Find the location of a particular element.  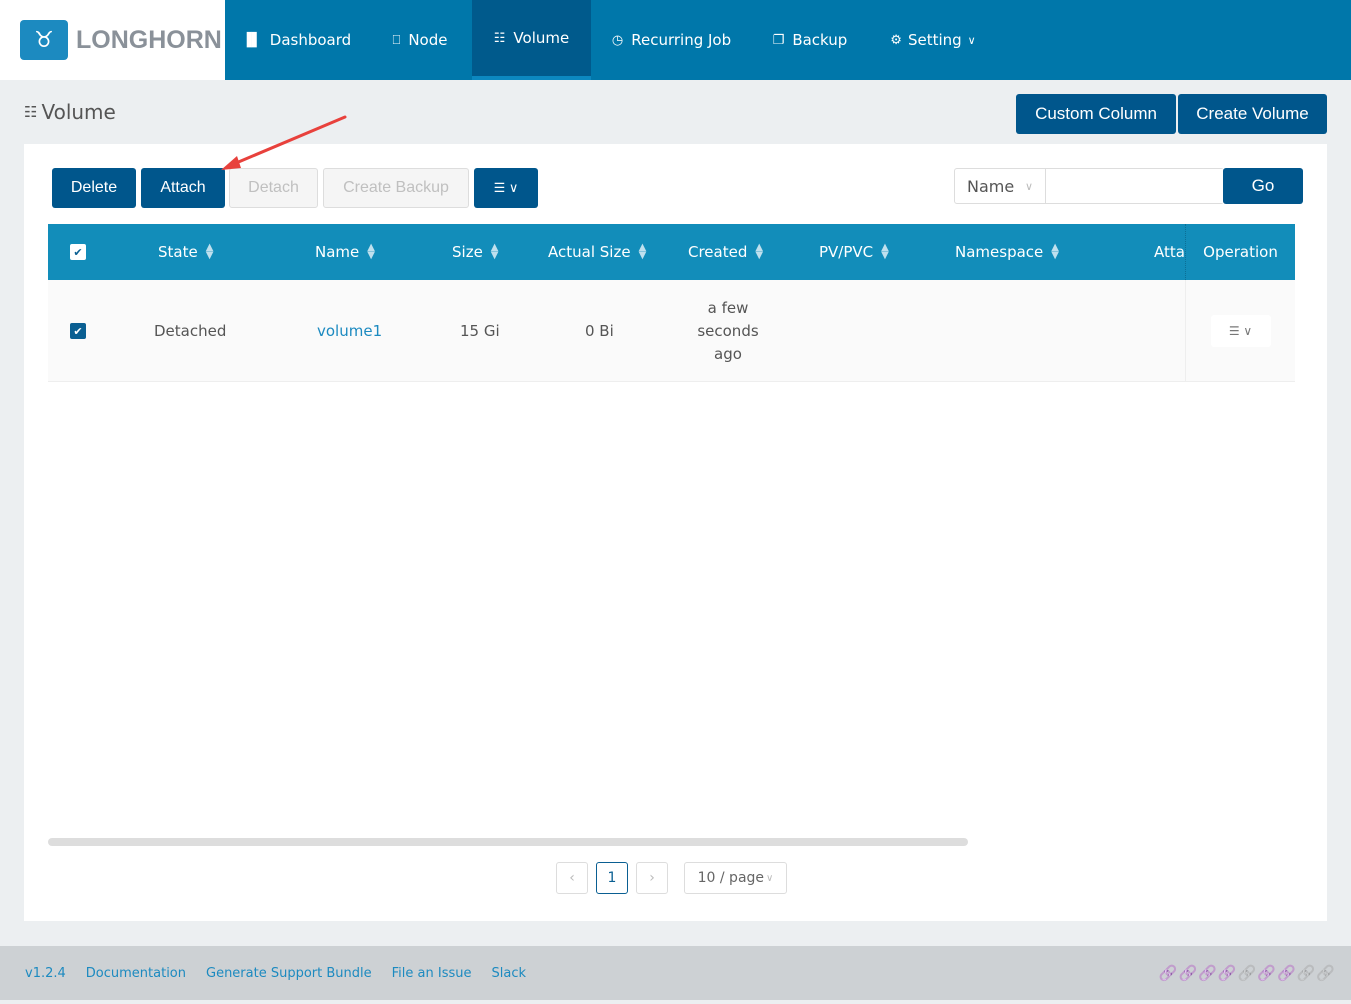

column-created: Created ▲ ▼ is located at coordinates (725, 252).